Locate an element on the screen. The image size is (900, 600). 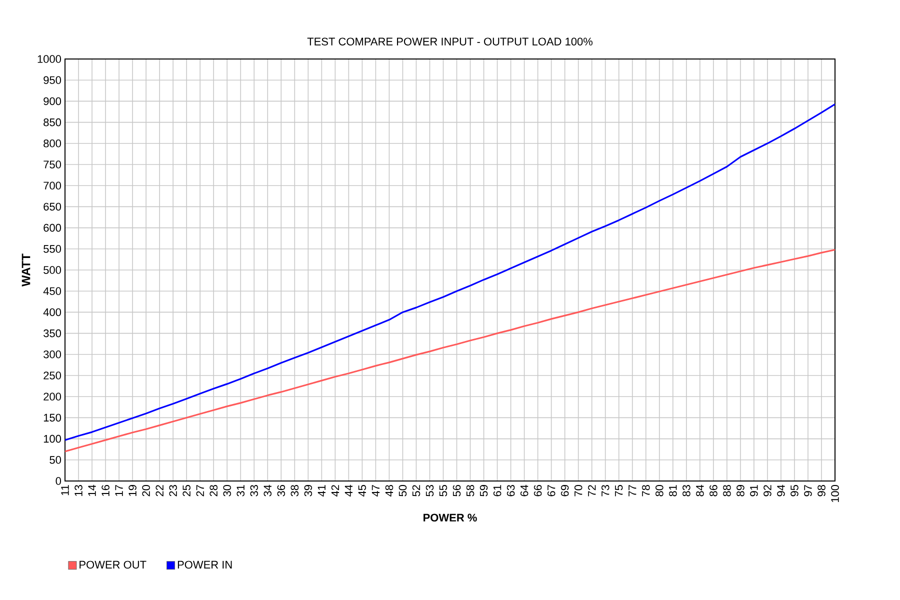
x-tick-label: 67 is located at coordinates (551, 490).